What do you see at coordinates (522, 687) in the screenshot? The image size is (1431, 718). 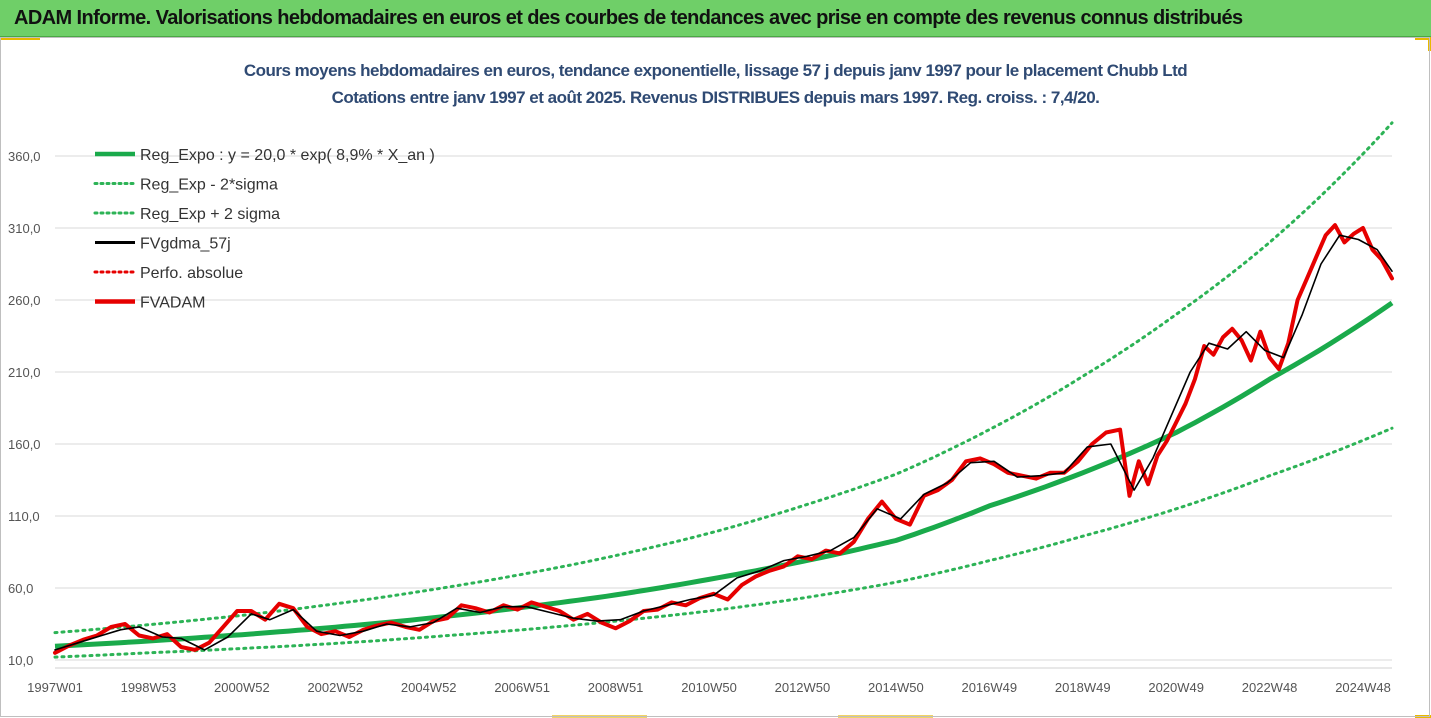 I see `x-tick-label: 2006W51` at bounding box center [522, 687].